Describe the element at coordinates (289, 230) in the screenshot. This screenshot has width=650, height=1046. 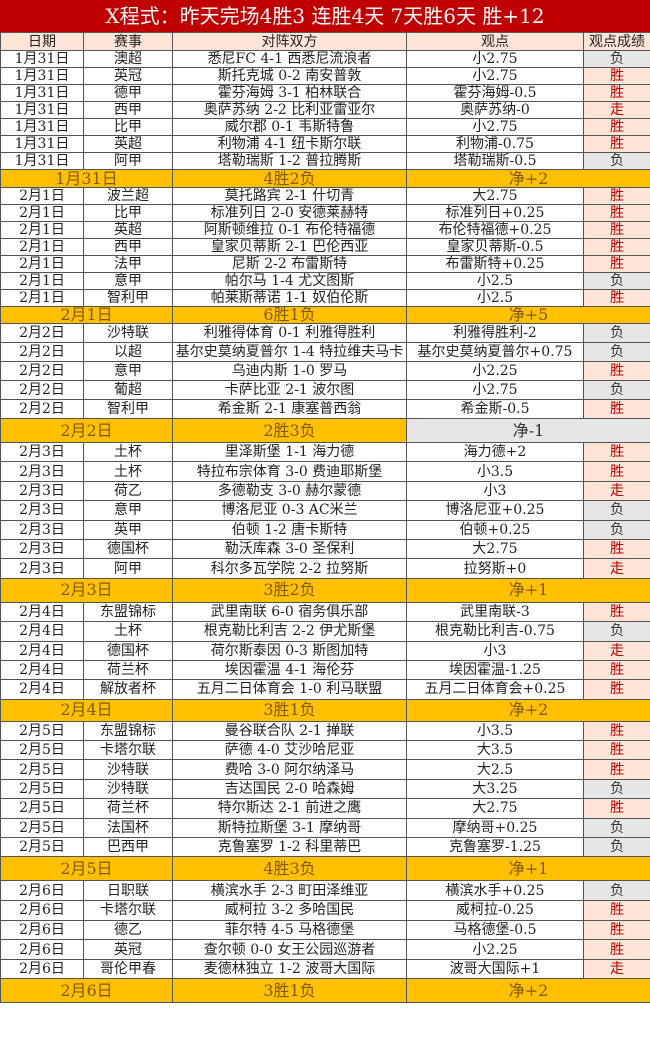
I see `cell-match: 阿斯顿维拉 0-1 布伦特福德` at that location.